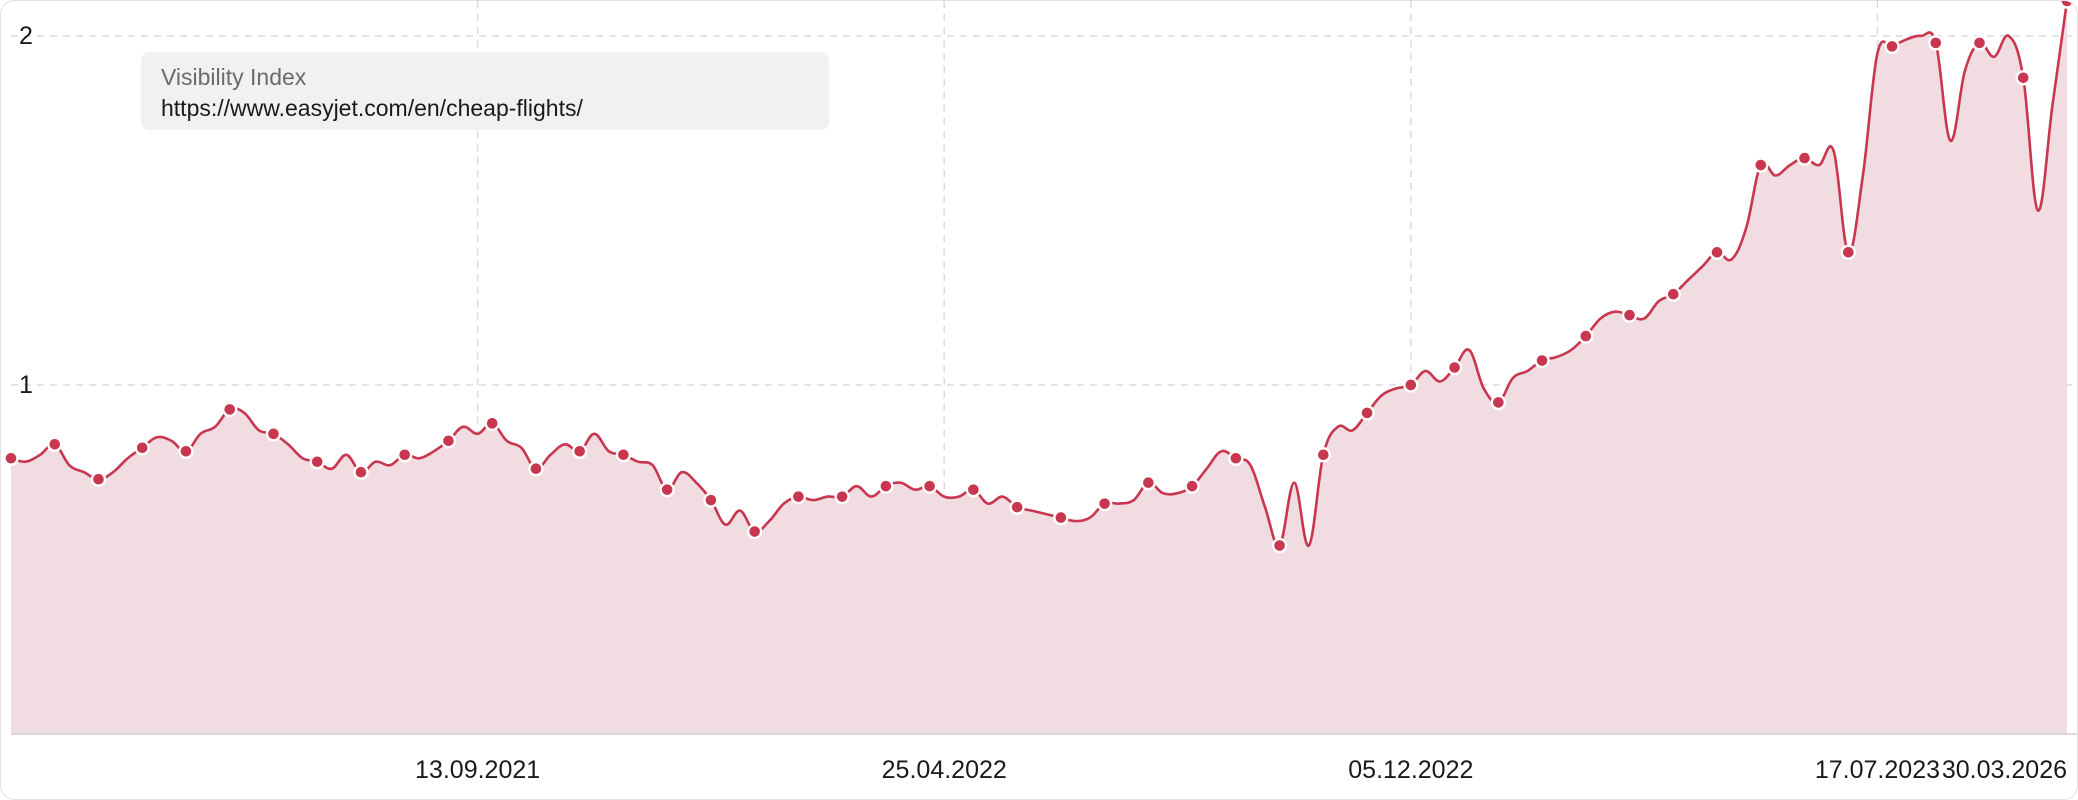 Image resolution: width=2078 pixels, height=800 pixels. I want to click on y-tick-label: 2, so click(26, 36).